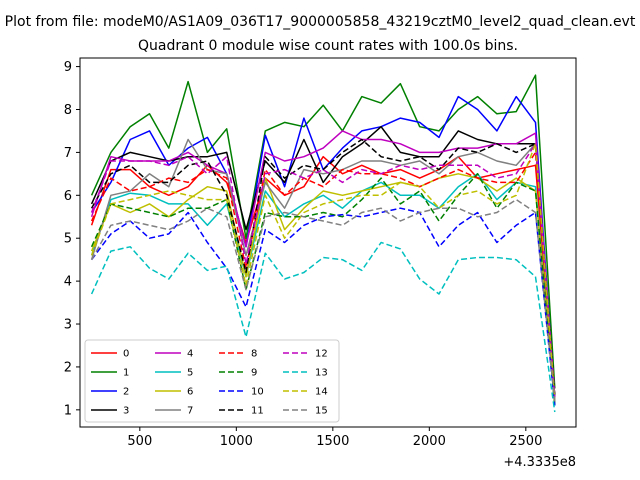 The image size is (640, 480). What do you see at coordinates (332, 441) in the screenshot?
I see `x-tick-label: 1500` at bounding box center [332, 441].